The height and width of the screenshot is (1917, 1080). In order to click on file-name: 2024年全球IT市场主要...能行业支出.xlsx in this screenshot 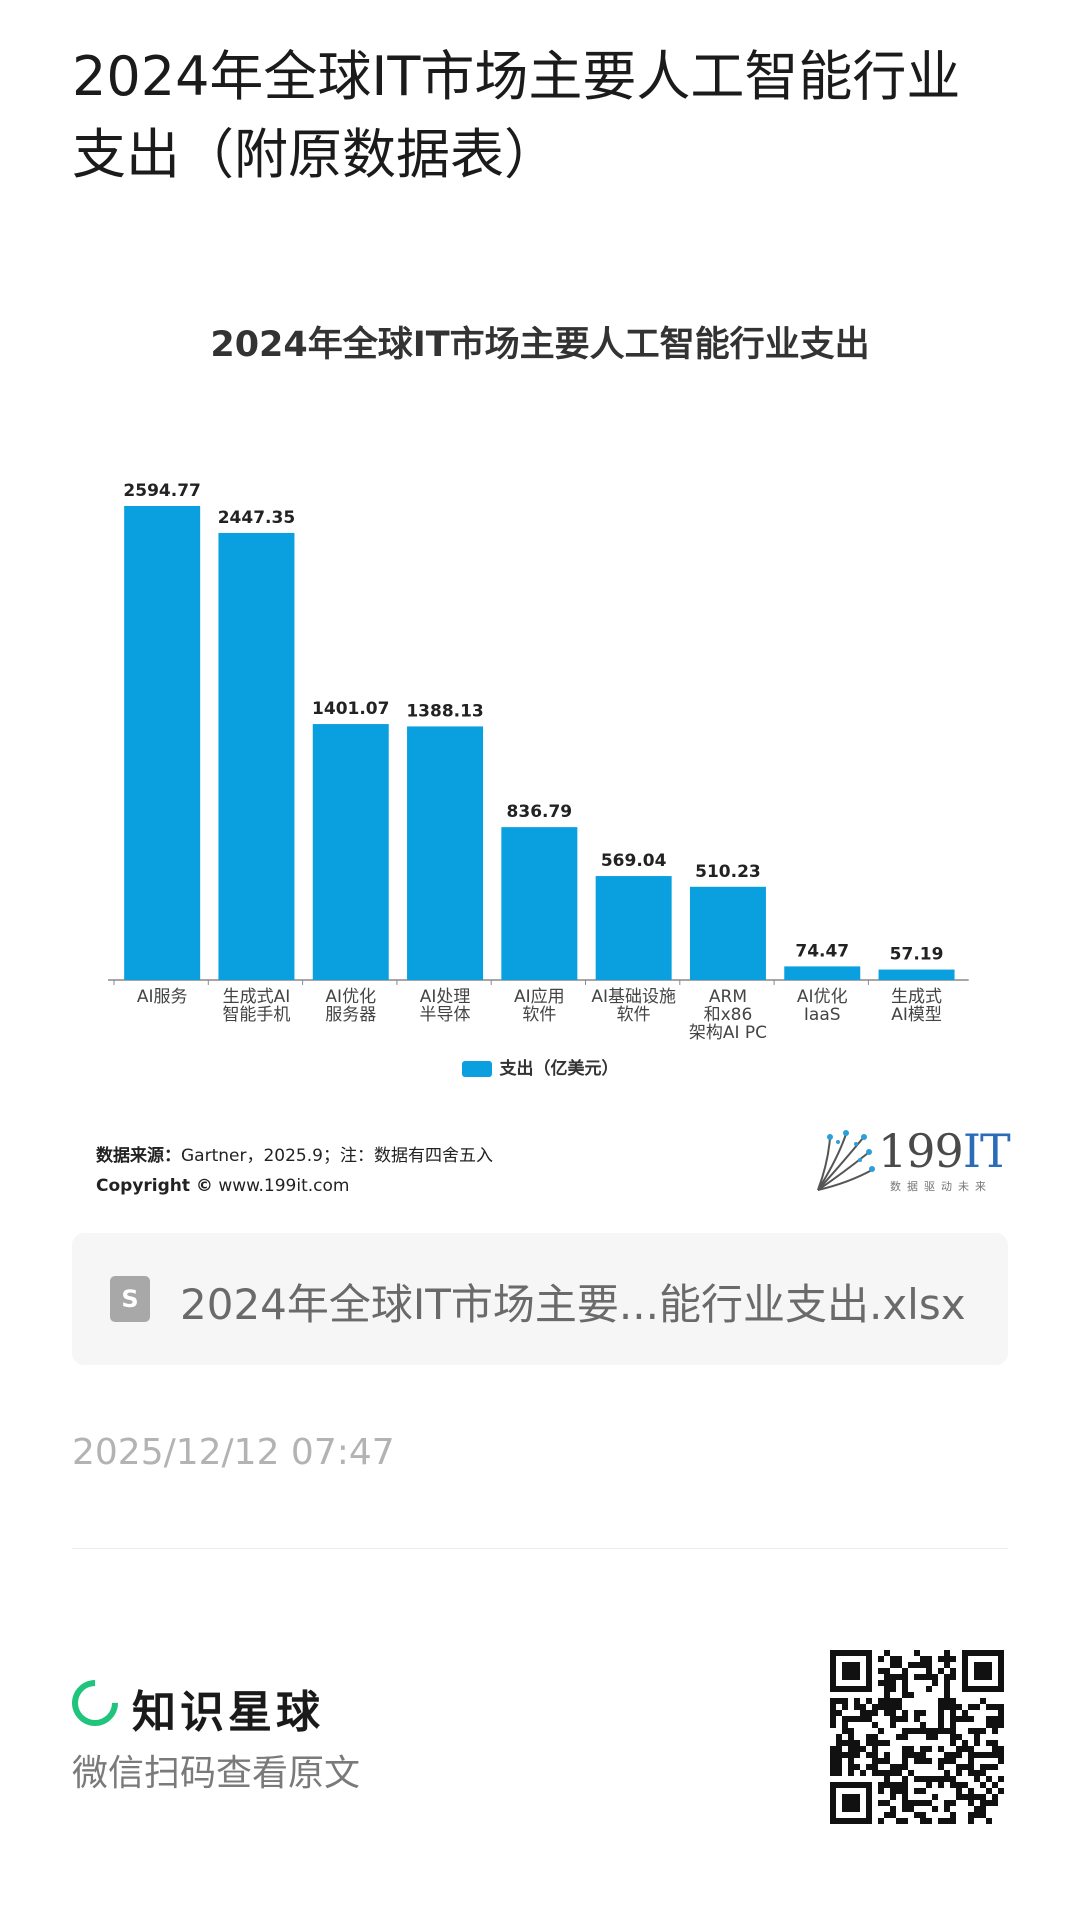, I will do `click(573, 1304)`.